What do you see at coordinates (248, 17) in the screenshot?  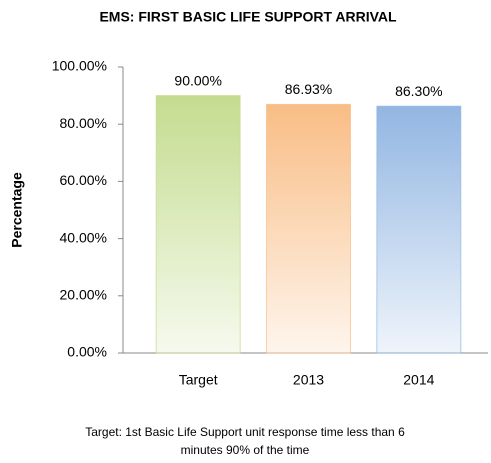 I see `chart-title: EMS: FIRST BASIC LIFE SUPPORT ARRIVAL` at bounding box center [248, 17].